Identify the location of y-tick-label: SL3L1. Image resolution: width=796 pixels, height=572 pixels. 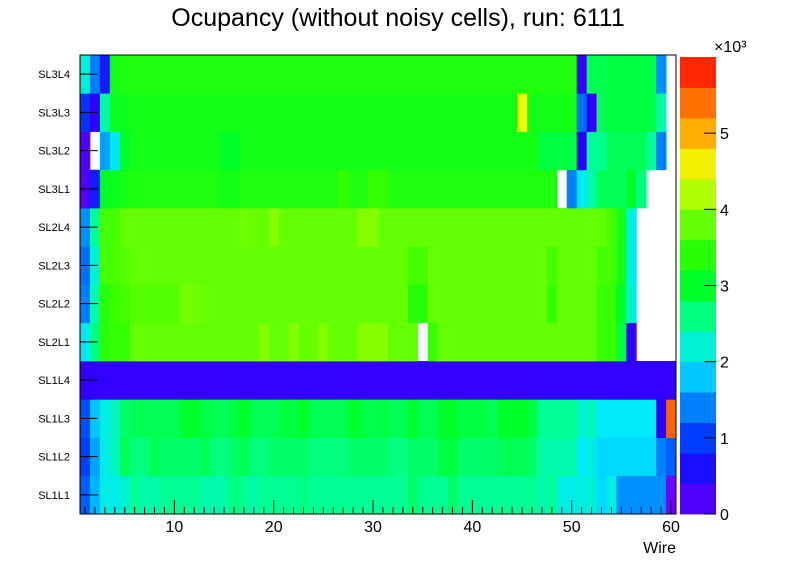
(54, 190).